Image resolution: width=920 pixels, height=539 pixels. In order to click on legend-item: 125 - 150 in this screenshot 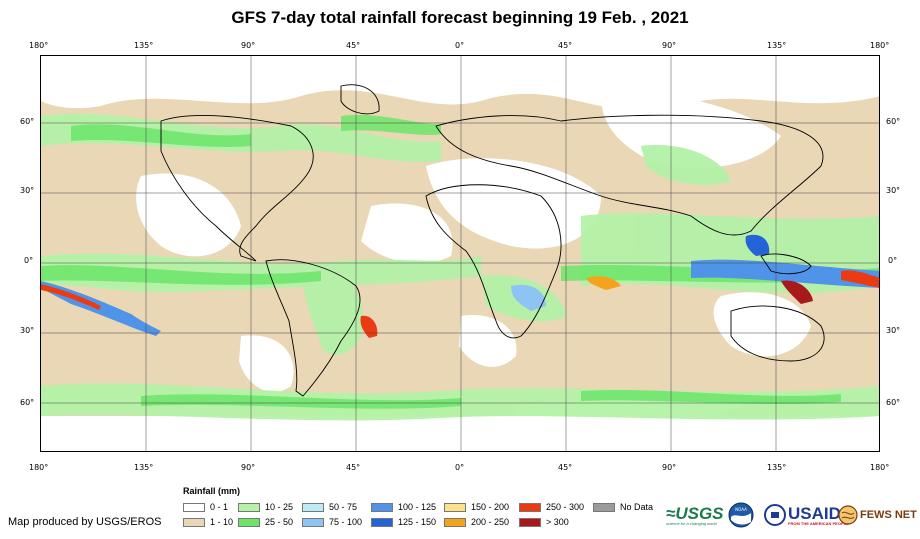, I will do `click(403, 522)`.